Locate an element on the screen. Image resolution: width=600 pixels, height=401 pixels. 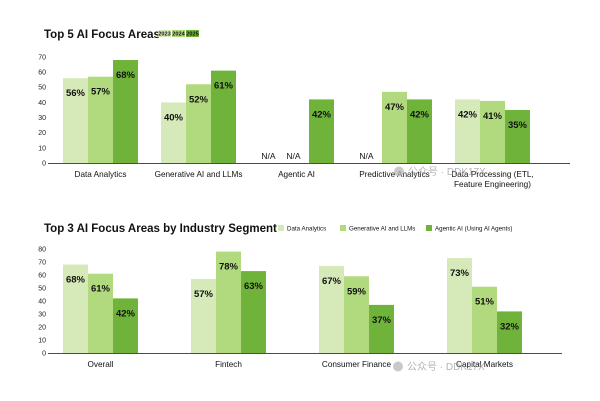
legend-label: 2024 is located at coordinates (178, 34).